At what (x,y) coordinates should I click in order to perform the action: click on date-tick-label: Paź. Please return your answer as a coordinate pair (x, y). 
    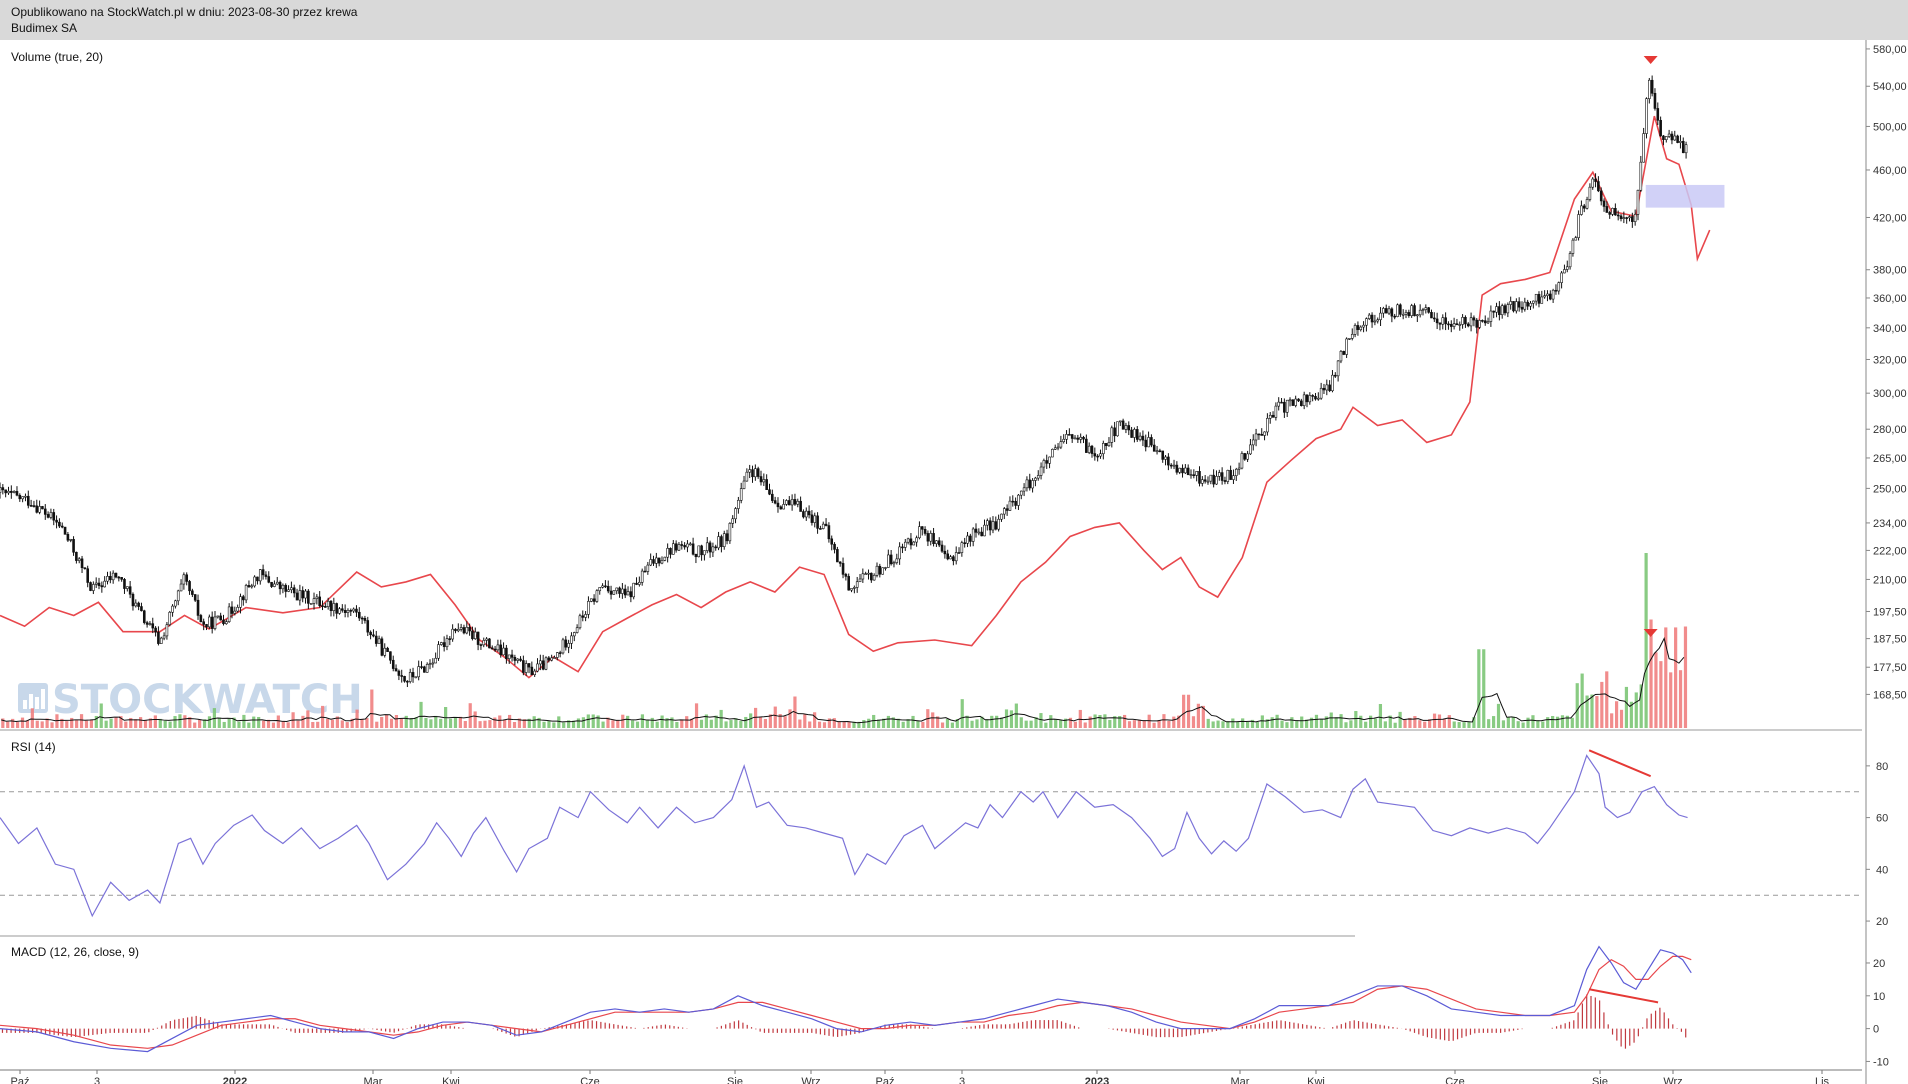
    Looking at the image, I should click on (885, 1080).